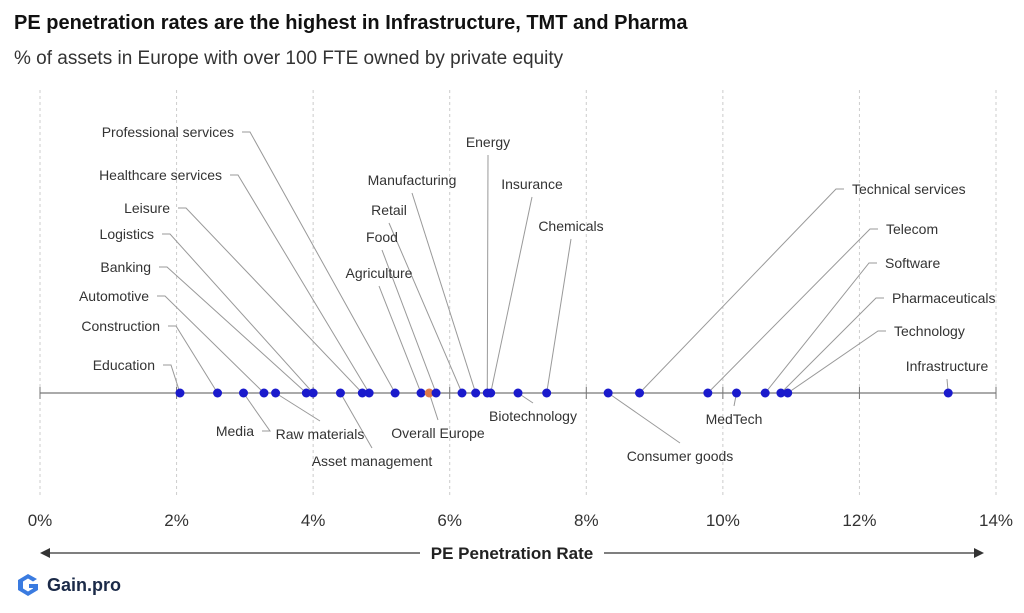  I want to click on data-label: Technical services, so click(909, 189).